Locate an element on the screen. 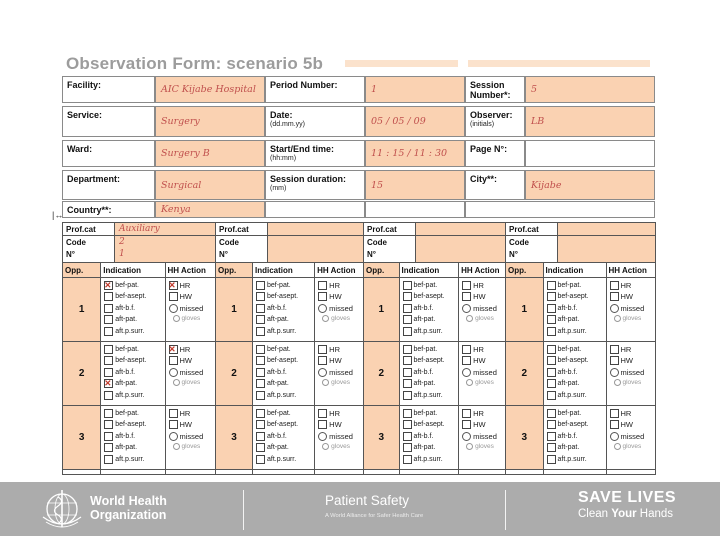  code-value: 2 is located at coordinates (122, 242).